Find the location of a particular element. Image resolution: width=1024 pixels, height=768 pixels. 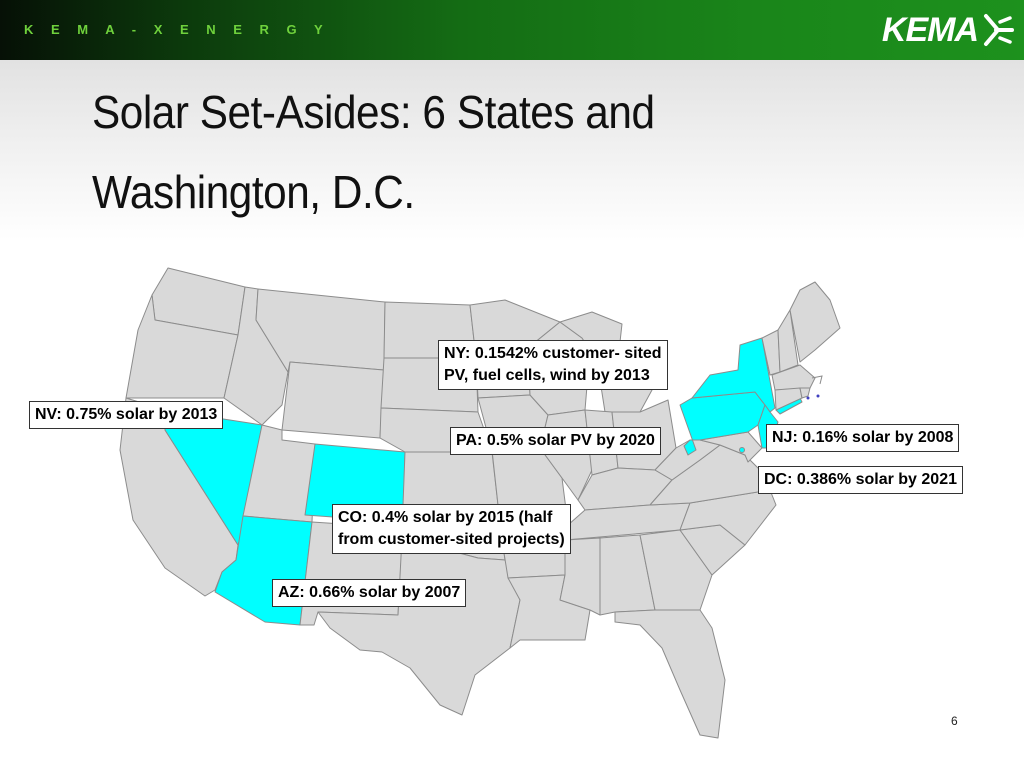

page-number: 6 is located at coordinates (954, 721).